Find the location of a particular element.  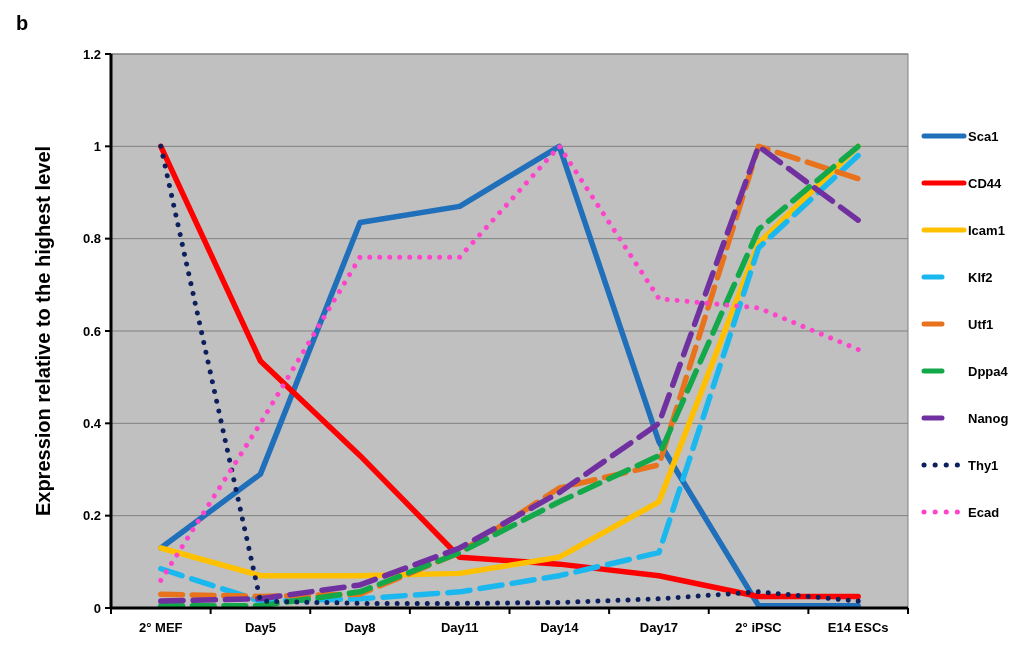

x-tick-label: Day14 is located at coordinates (560, 627).